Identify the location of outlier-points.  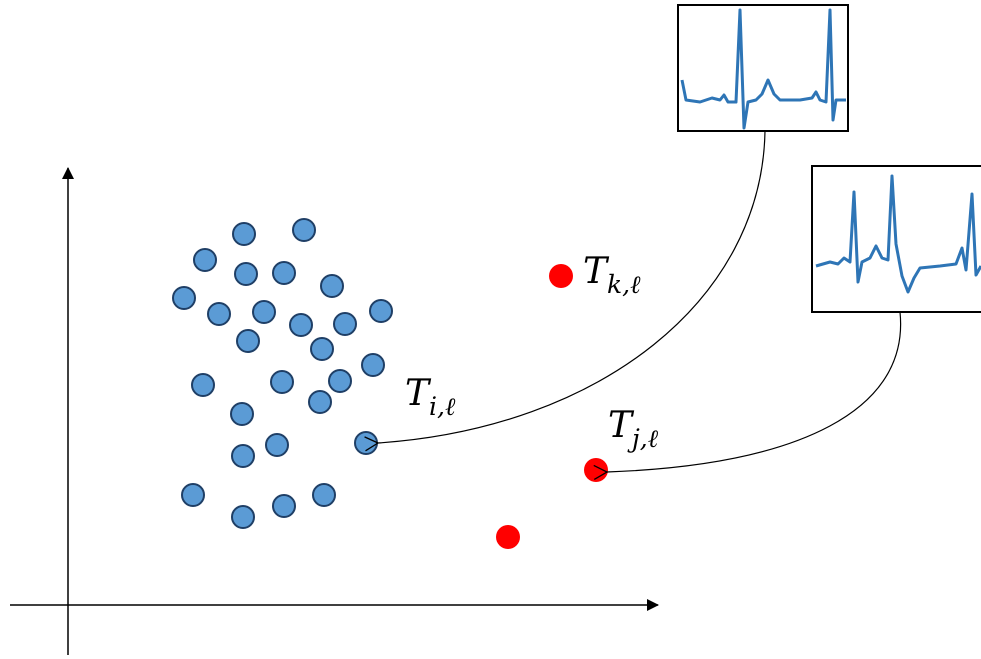
(552, 406).